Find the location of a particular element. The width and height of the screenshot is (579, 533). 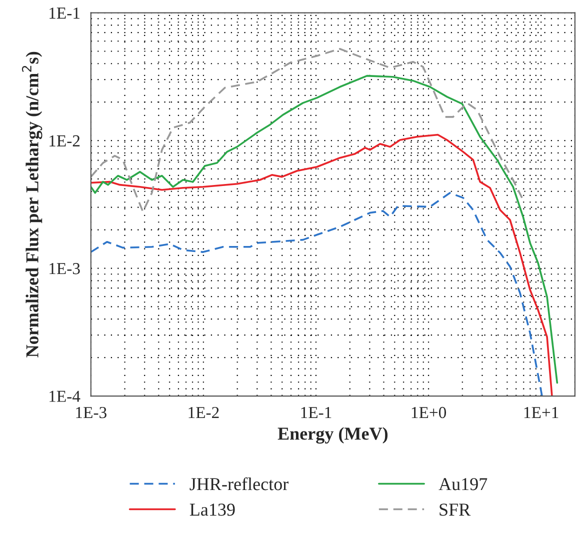

y-tick-label: 1E-2 is located at coordinates (65, 140).